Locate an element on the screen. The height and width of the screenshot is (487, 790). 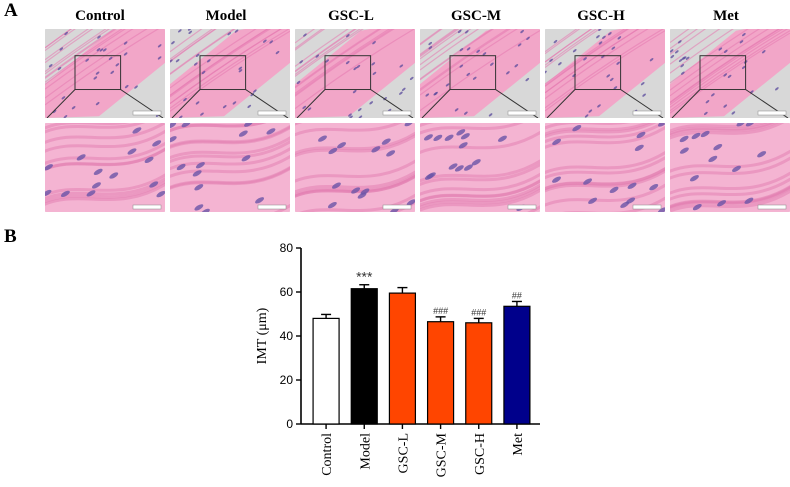
y-tick-label: 20 is located at coordinates (287, 380).